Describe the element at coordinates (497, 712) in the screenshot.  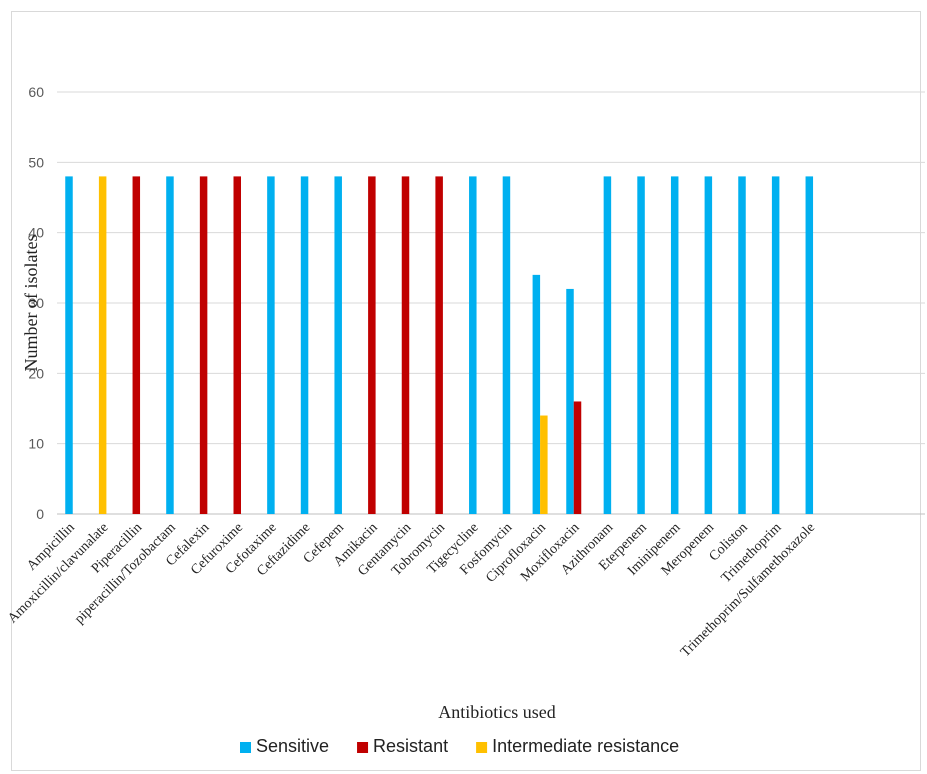
I see `x-axis-title: Antibiotics used` at that location.